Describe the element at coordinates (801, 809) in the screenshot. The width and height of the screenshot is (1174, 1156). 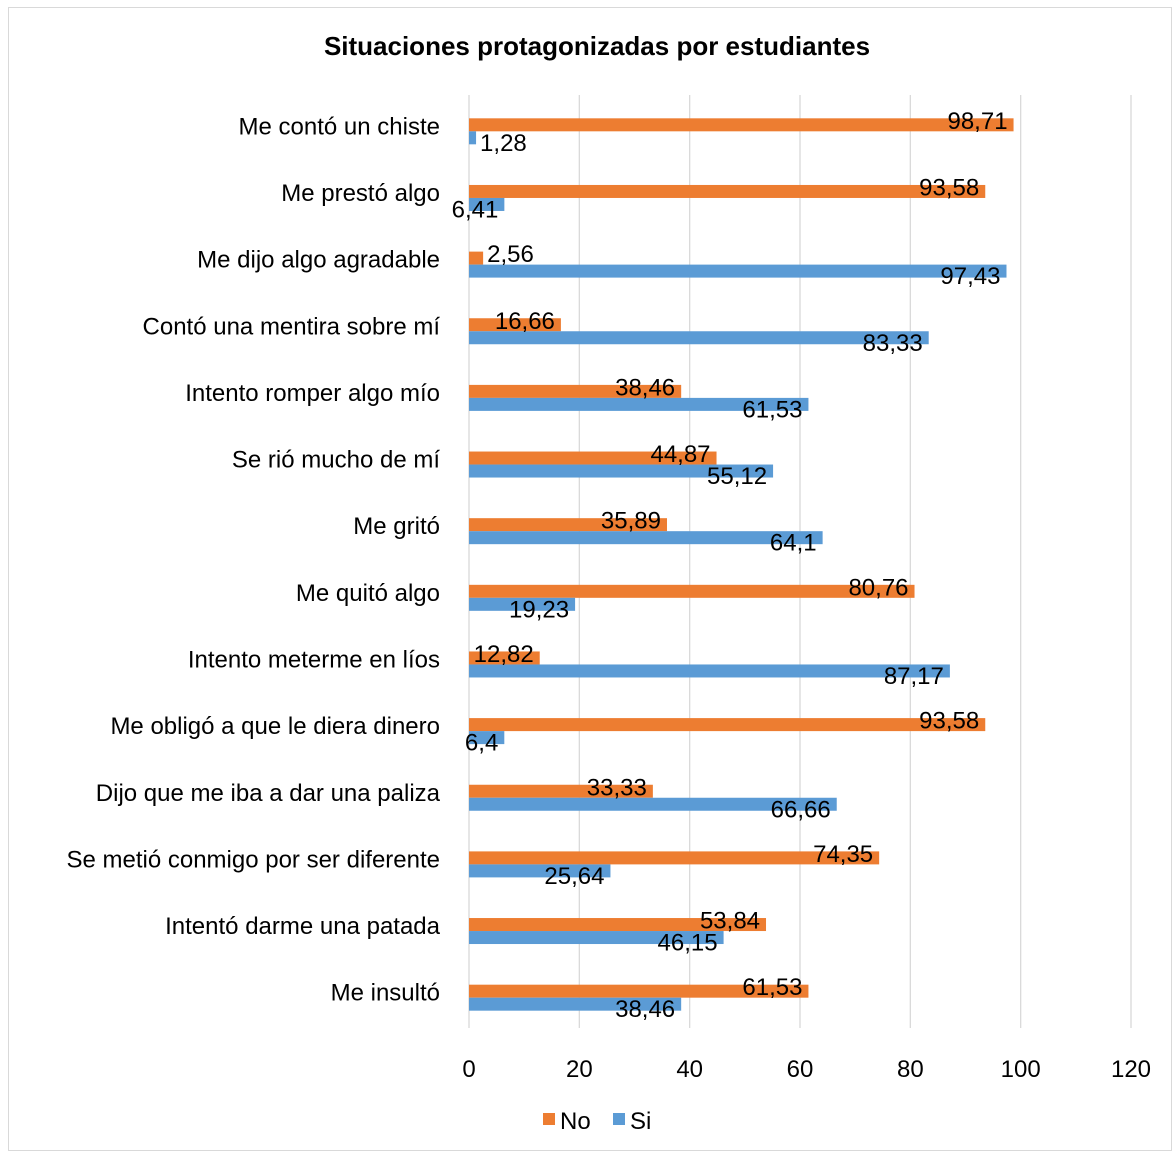
I see `data-label-si: 66,66` at that location.